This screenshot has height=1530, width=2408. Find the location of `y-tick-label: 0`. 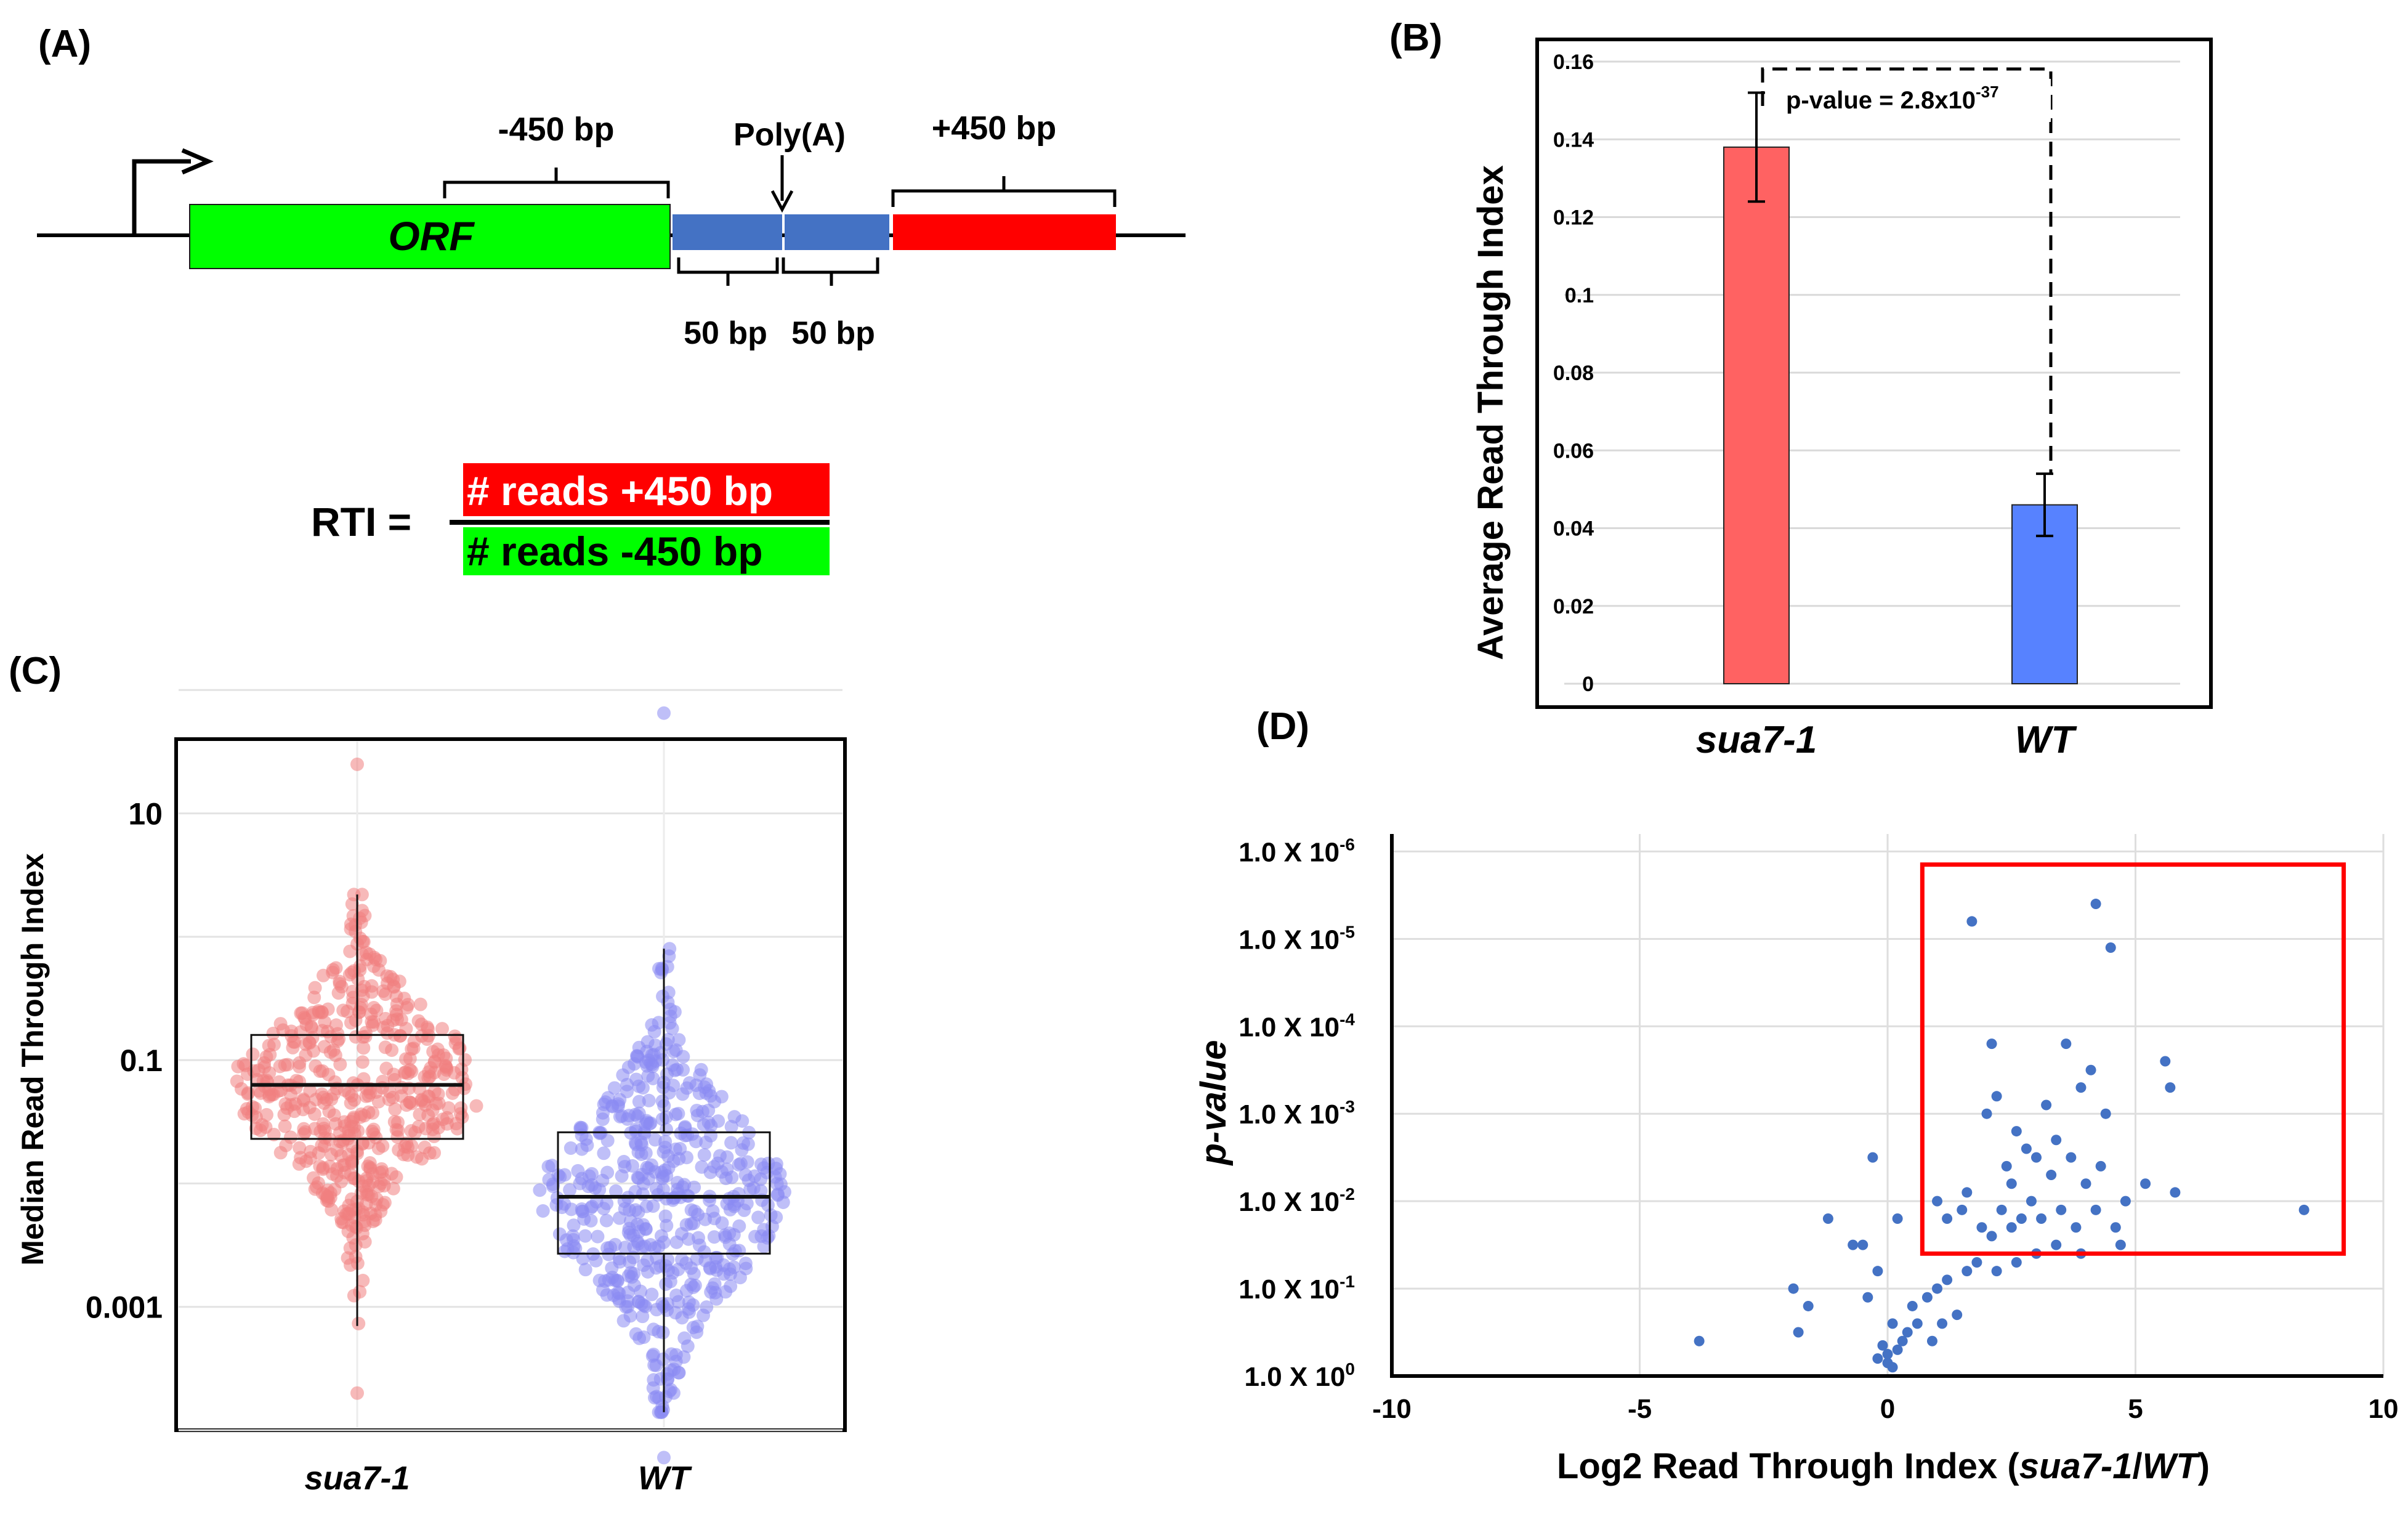

y-tick-label: 0 is located at coordinates (1588, 684).